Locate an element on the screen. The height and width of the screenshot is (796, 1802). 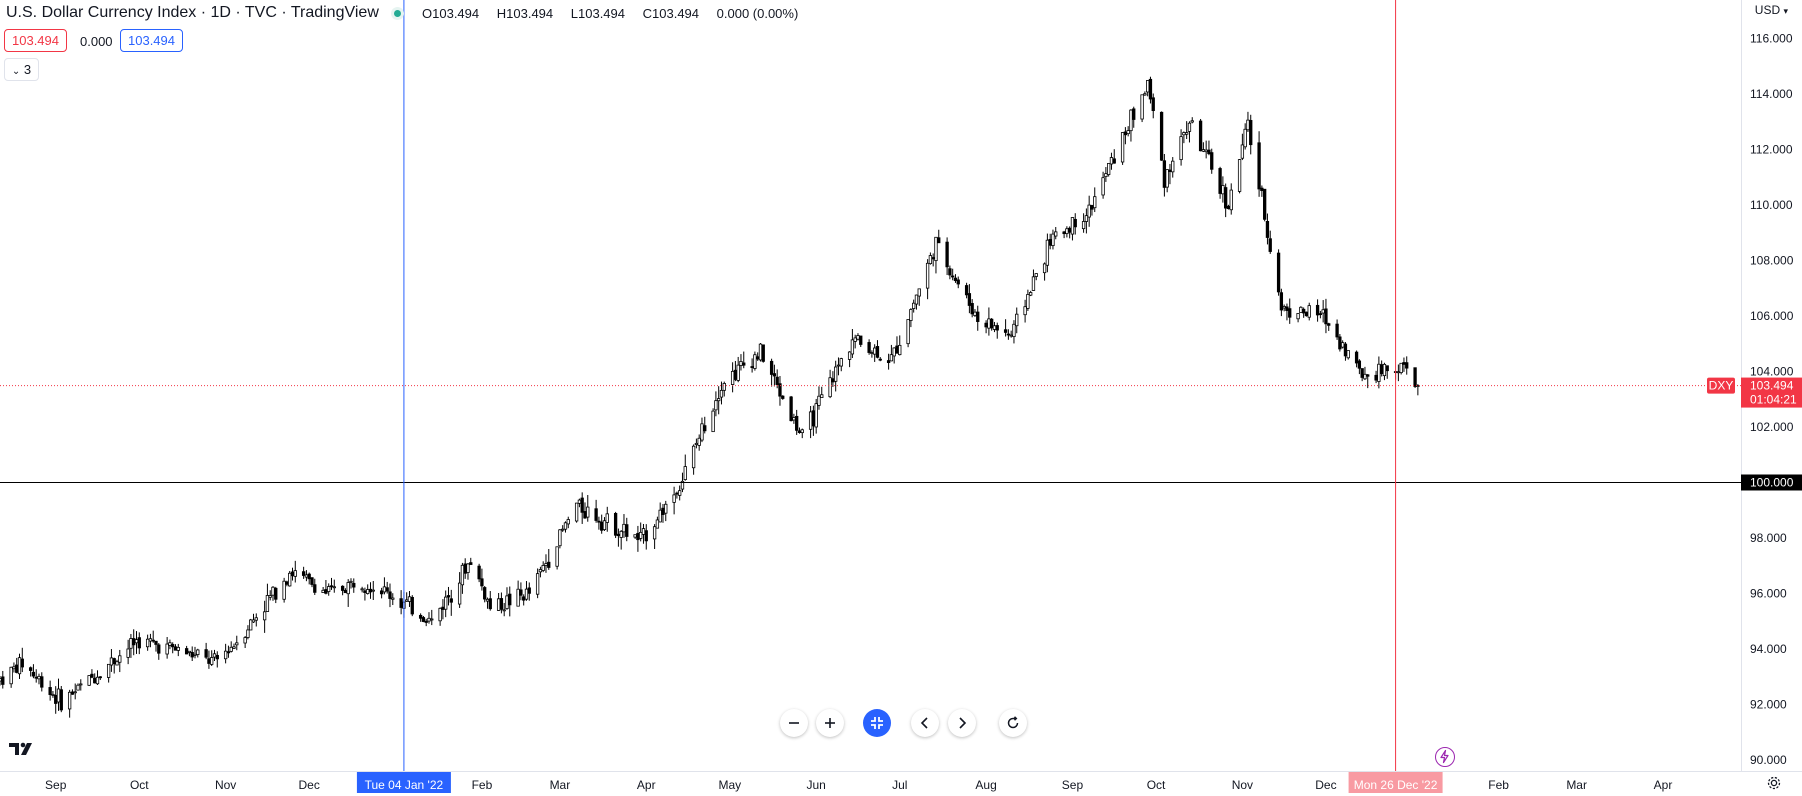
price-tick-label: 96.000 is located at coordinates (1768, 593).